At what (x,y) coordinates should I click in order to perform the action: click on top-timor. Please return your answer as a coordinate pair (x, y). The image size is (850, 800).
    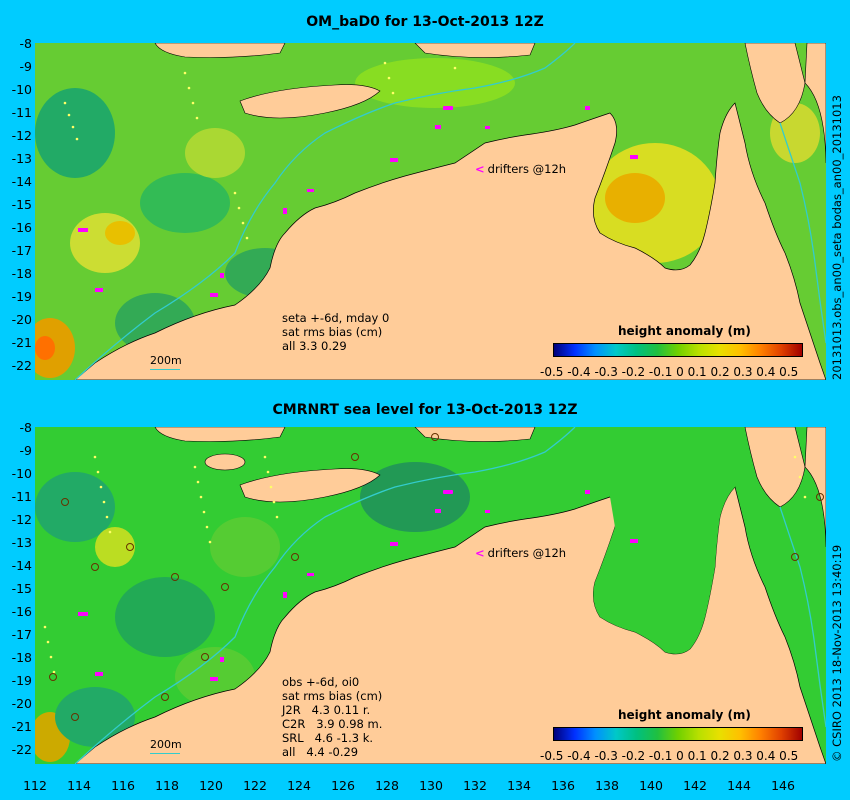
    Looking at the image, I should click on (310, 101).